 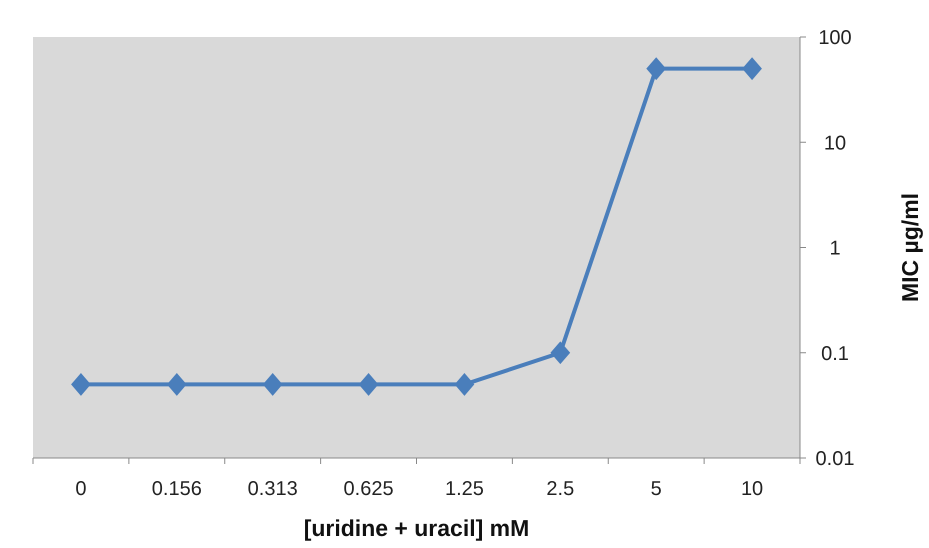 What do you see at coordinates (835, 38) in the screenshot?
I see `y-tick-label: 100` at bounding box center [835, 38].